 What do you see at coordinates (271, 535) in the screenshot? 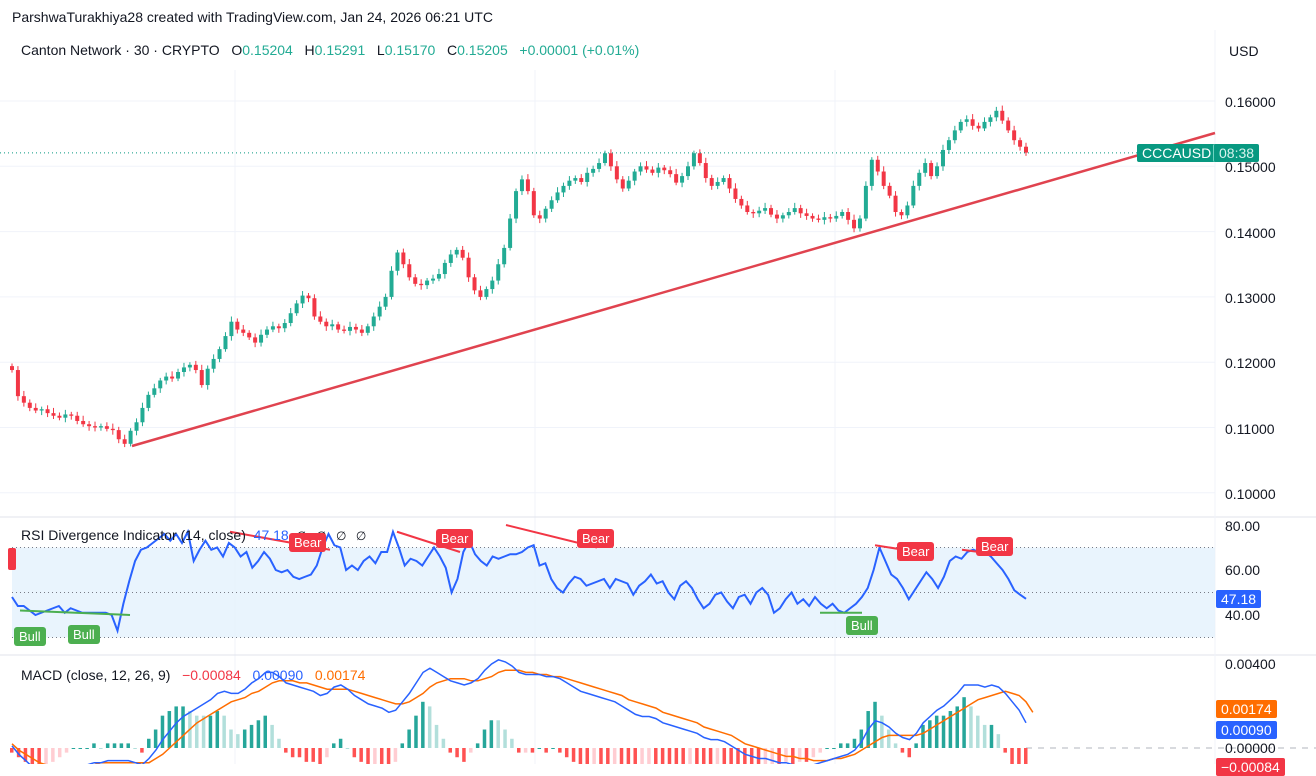
I see `rsi-value: 47.18` at bounding box center [271, 535].